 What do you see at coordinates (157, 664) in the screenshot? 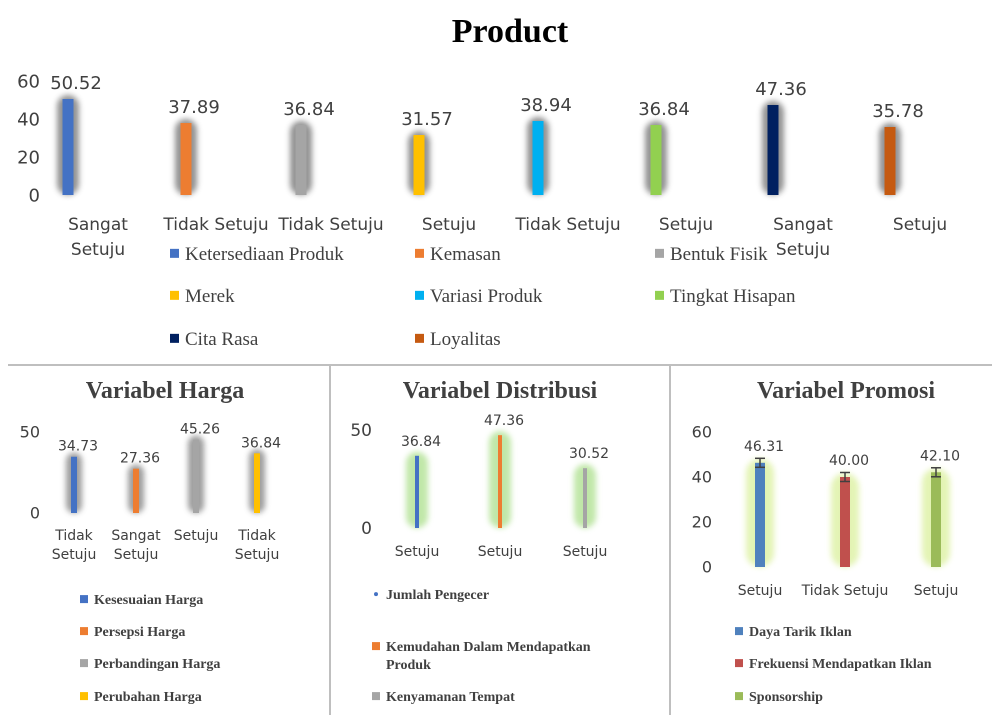
I see `legend-label: Perbandingan Harga` at bounding box center [157, 664].